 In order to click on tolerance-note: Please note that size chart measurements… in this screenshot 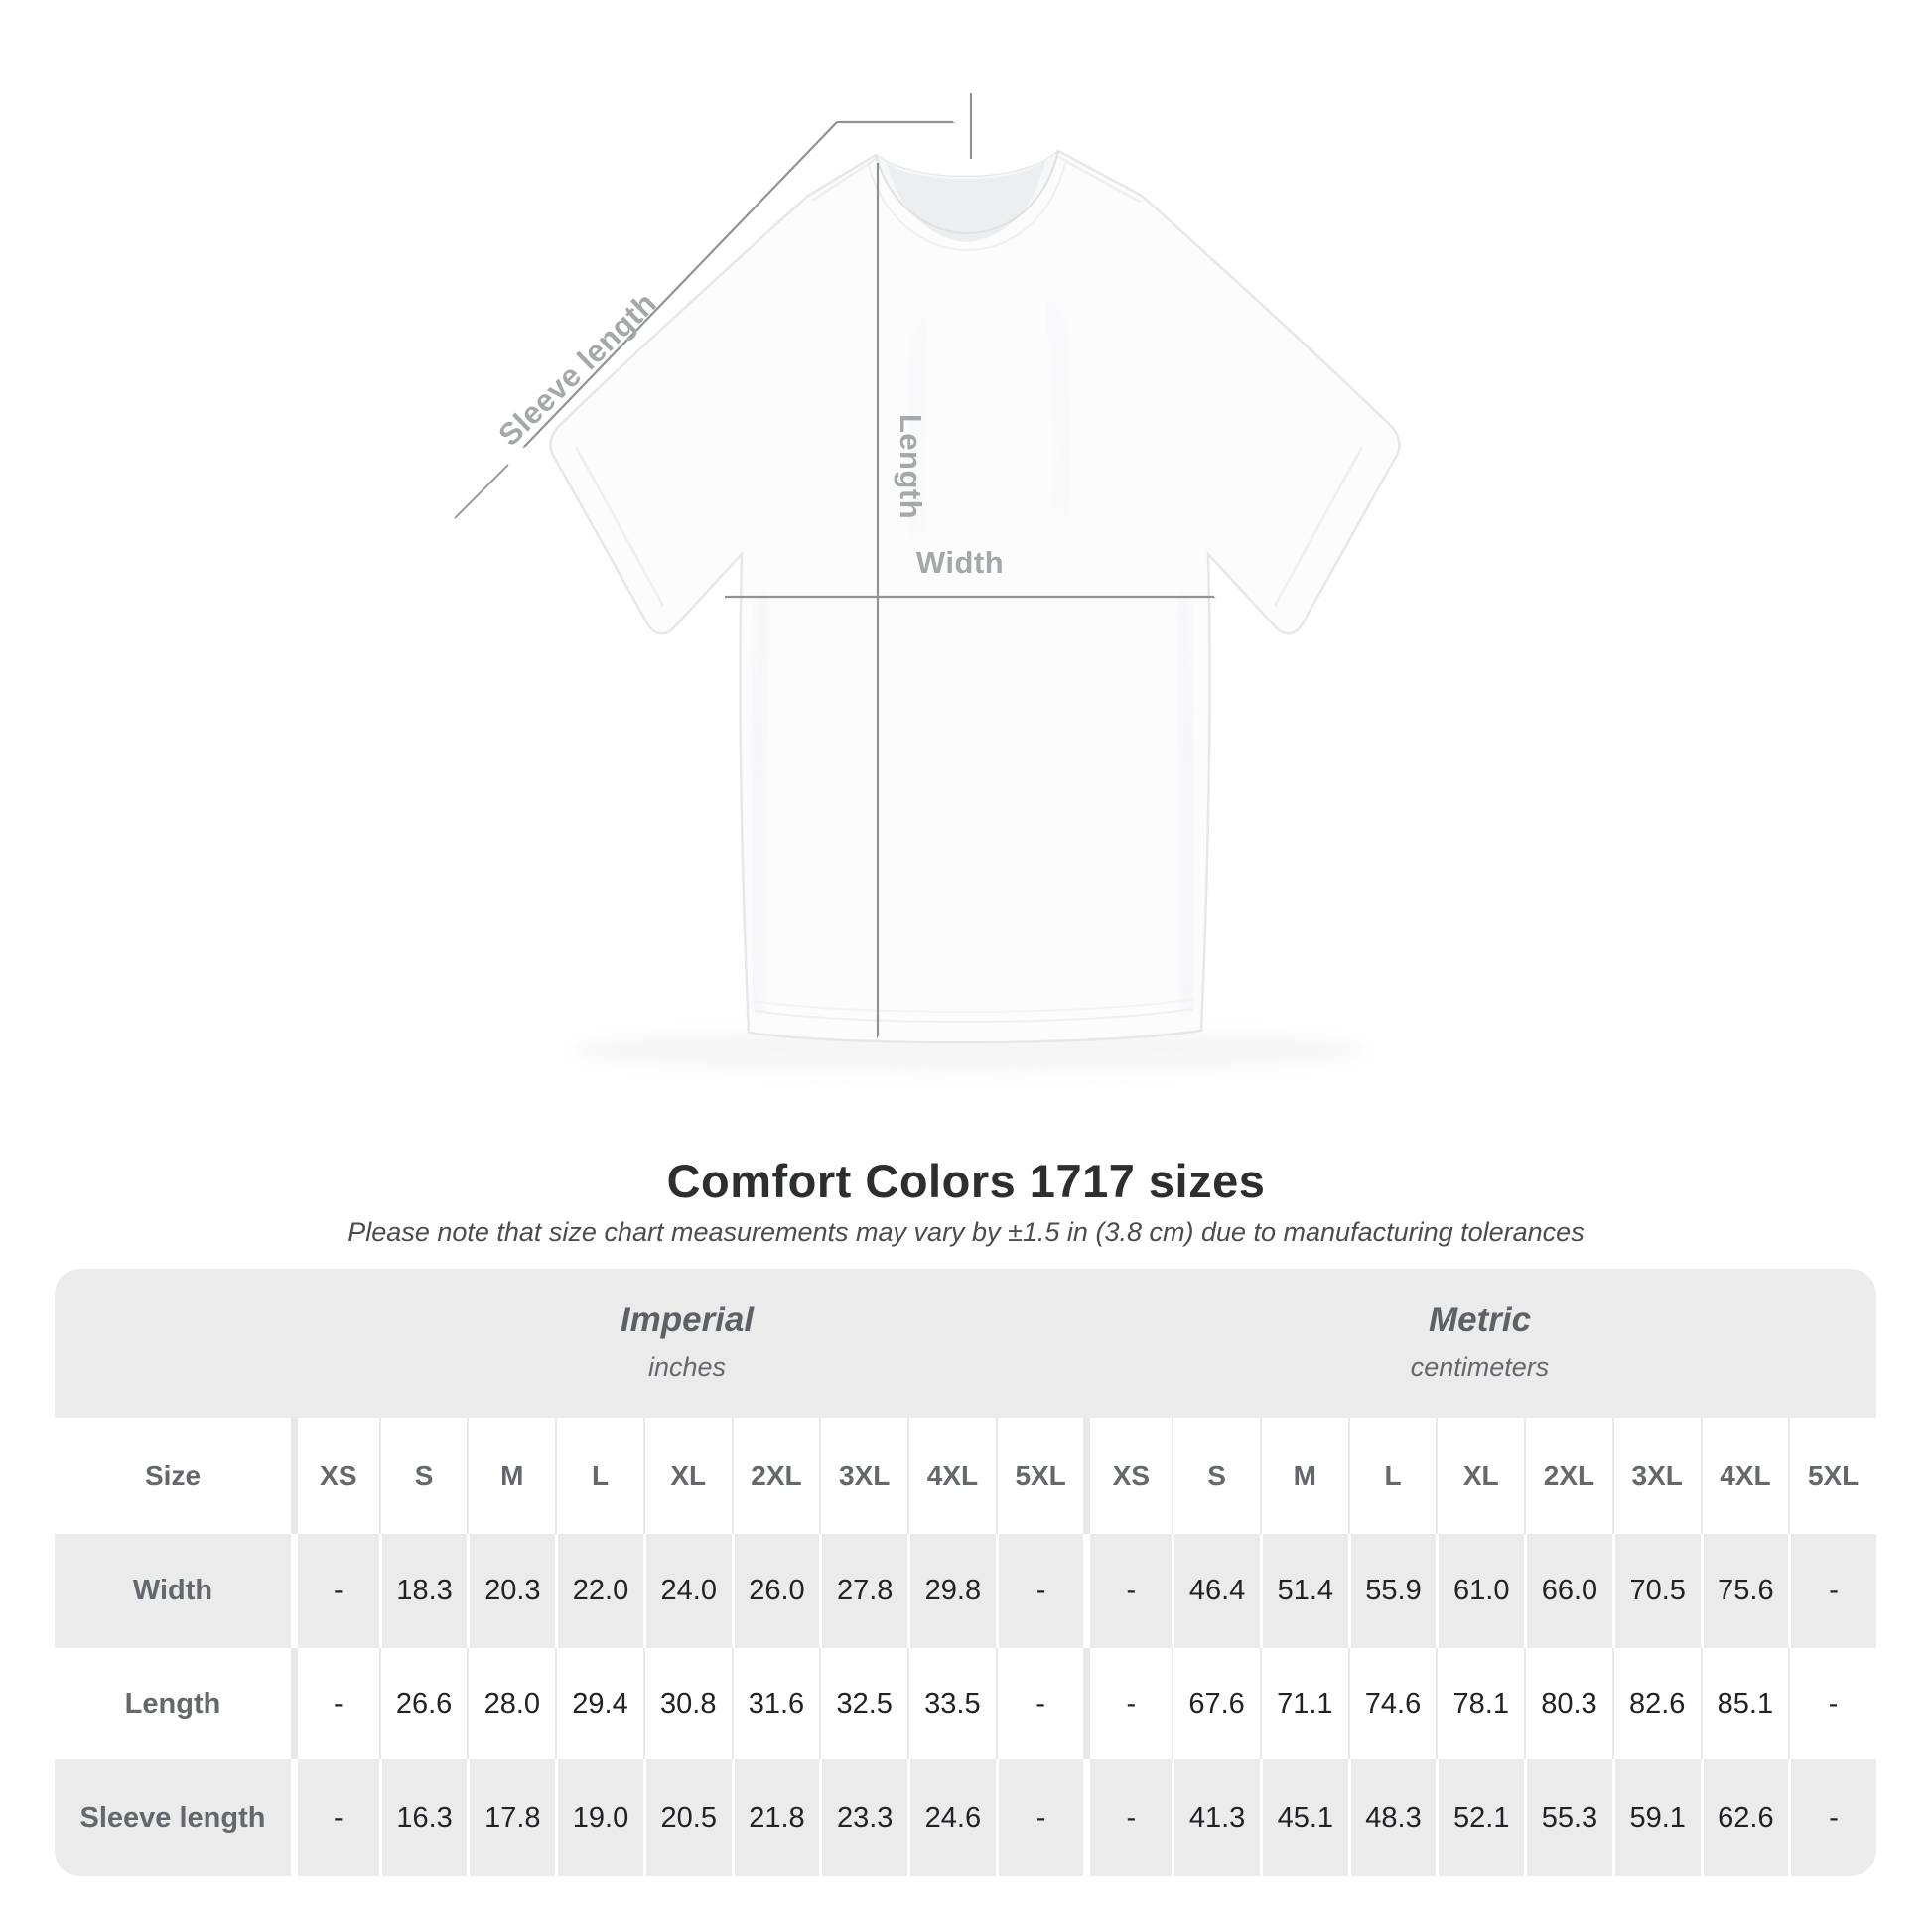, I will do `click(966, 1232)`.